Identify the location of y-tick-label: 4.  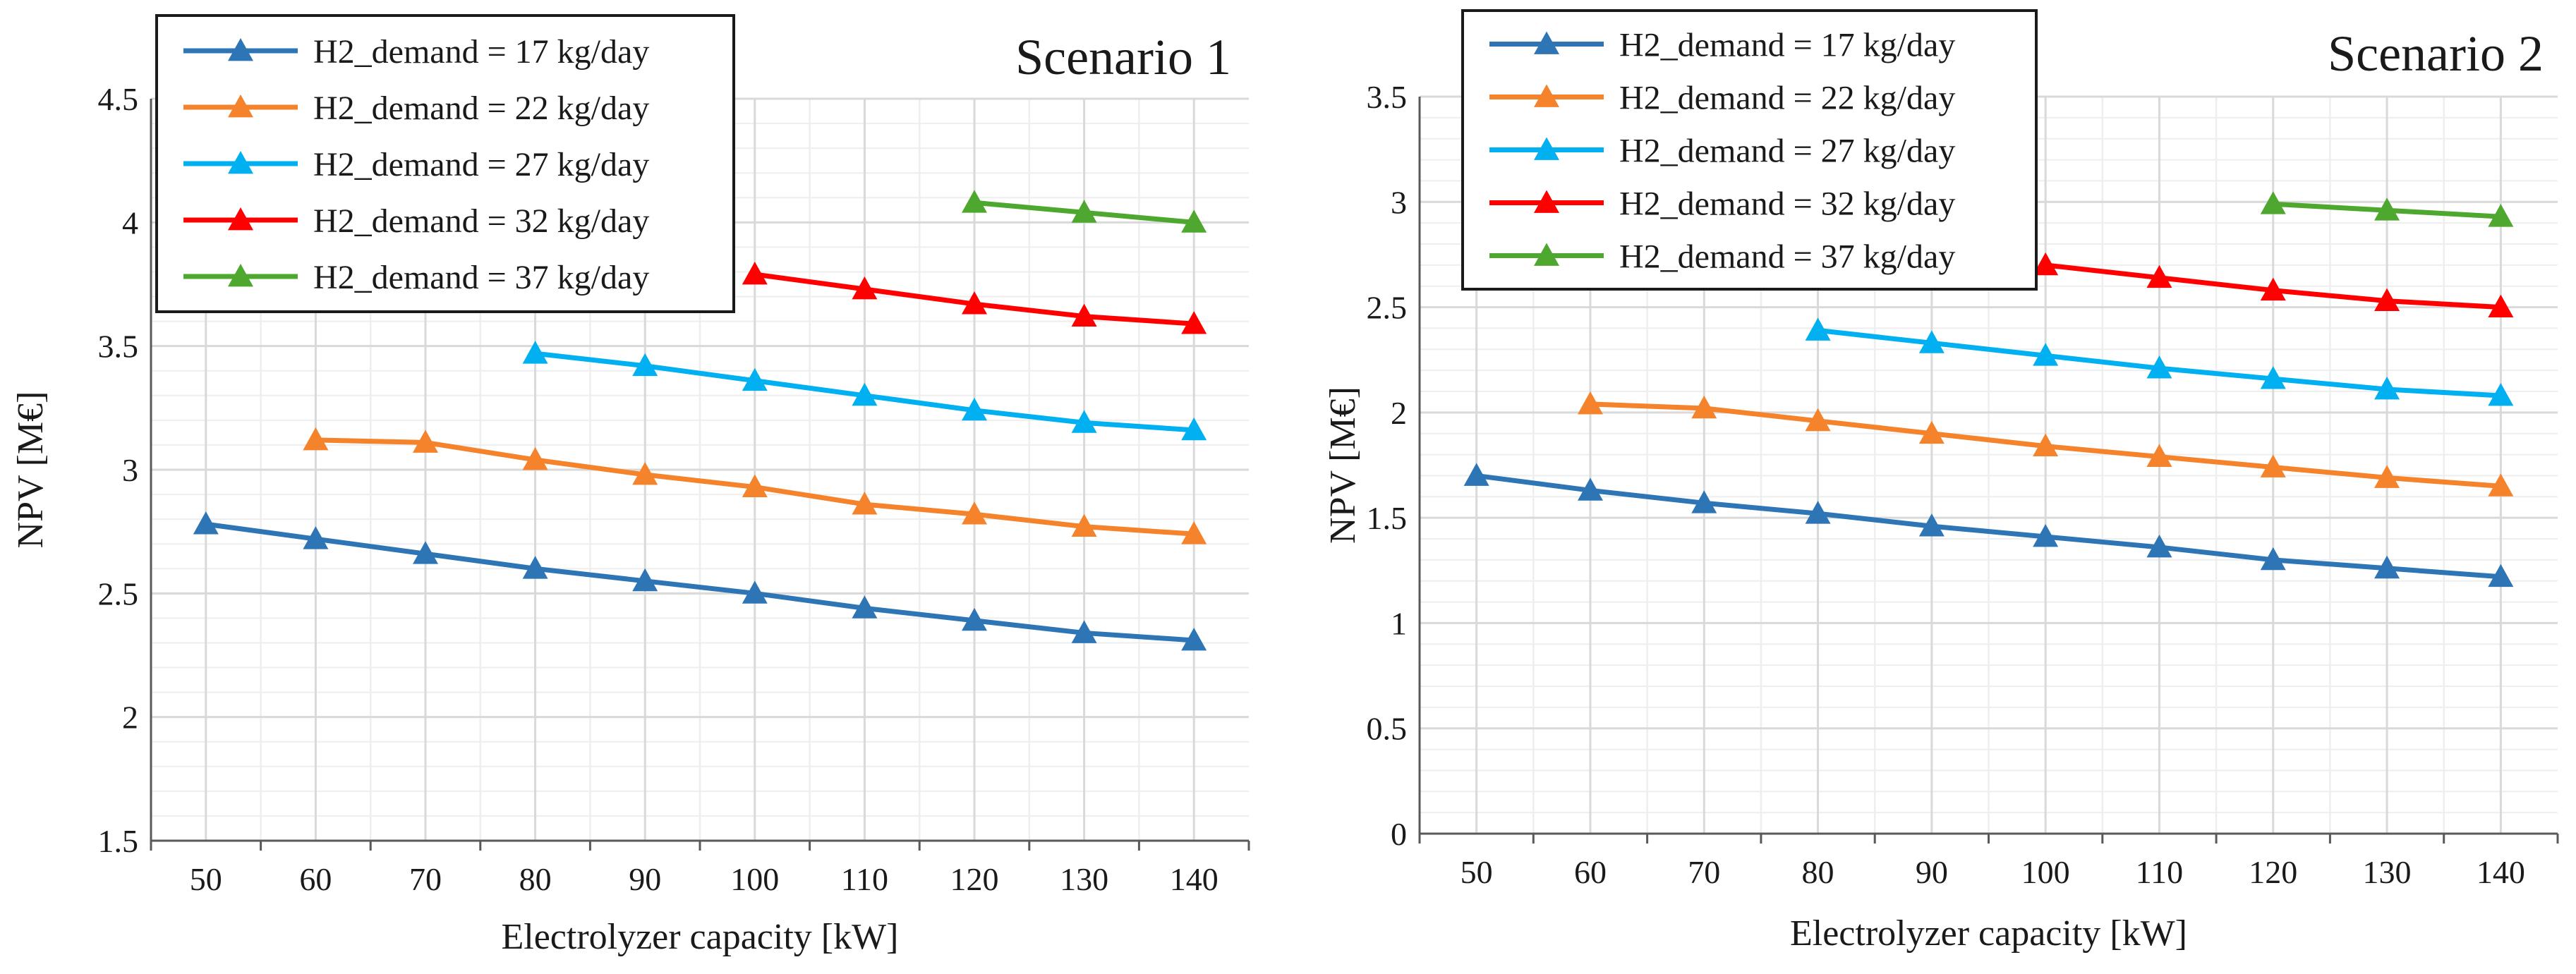
(130, 223).